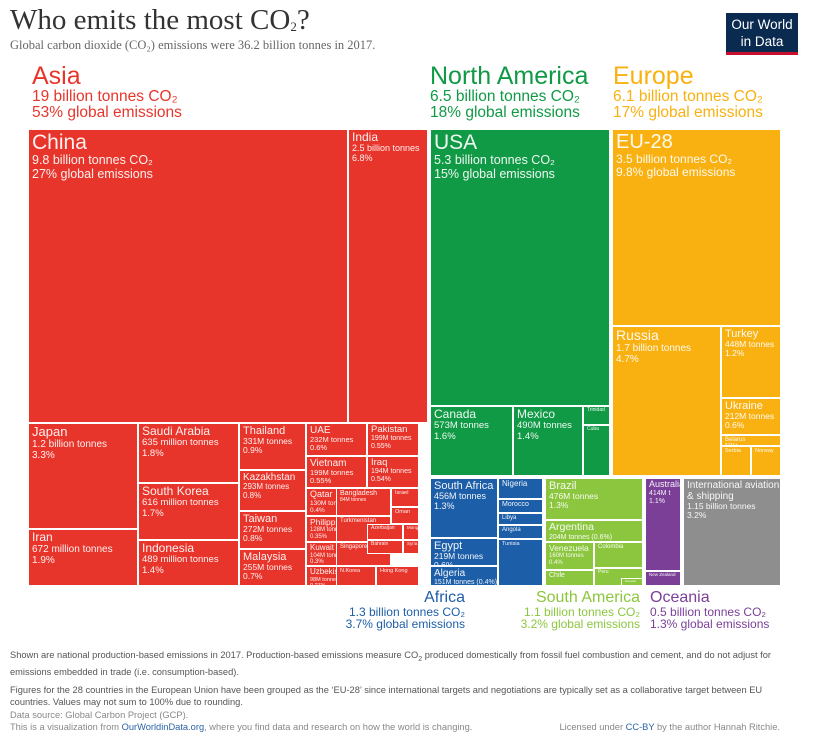 Image resolution: width=820 pixels, height=750 pixels. What do you see at coordinates (383, 528) in the screenshot?
I see `tile-name: Azerbaijan` at bounding box center [383, 528].